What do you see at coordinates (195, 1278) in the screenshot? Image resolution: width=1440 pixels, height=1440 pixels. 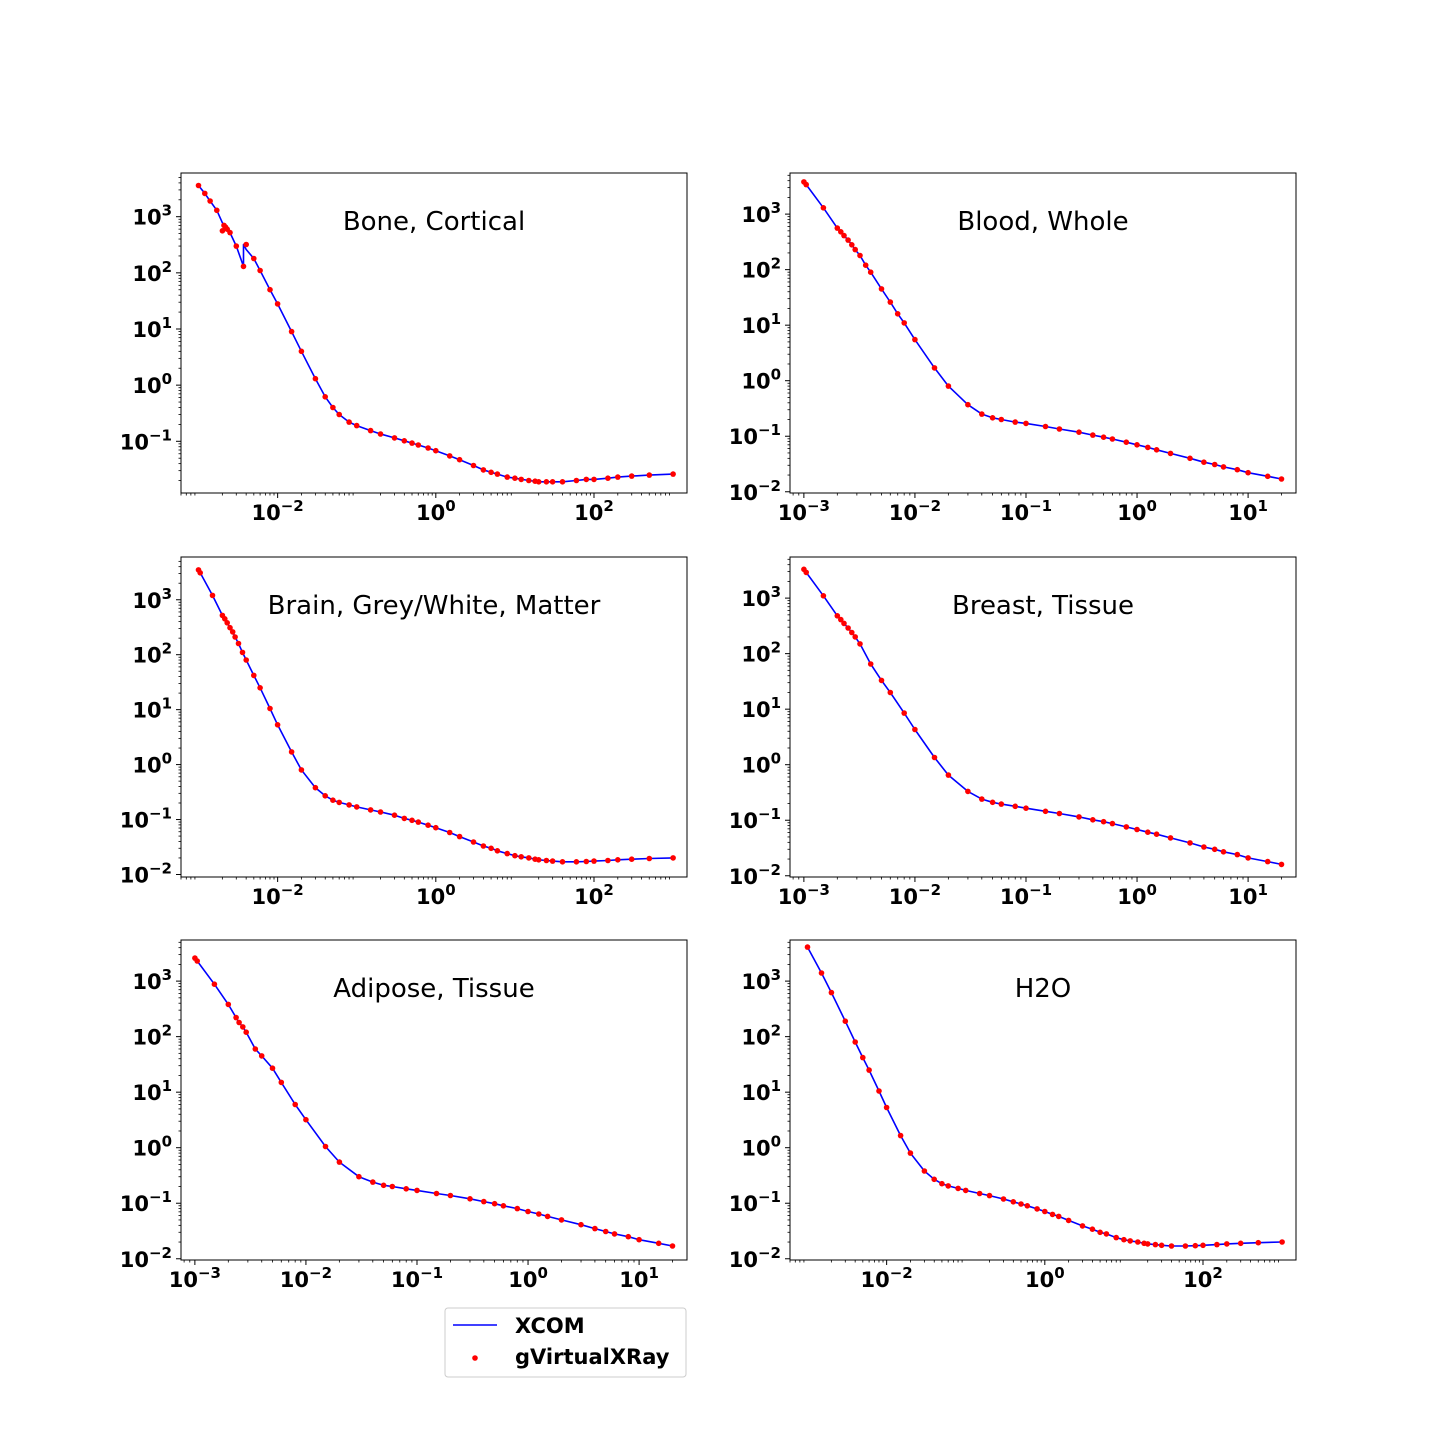 I see `x-tick-label: 10⁻³` at bounding box center [195, 1278].